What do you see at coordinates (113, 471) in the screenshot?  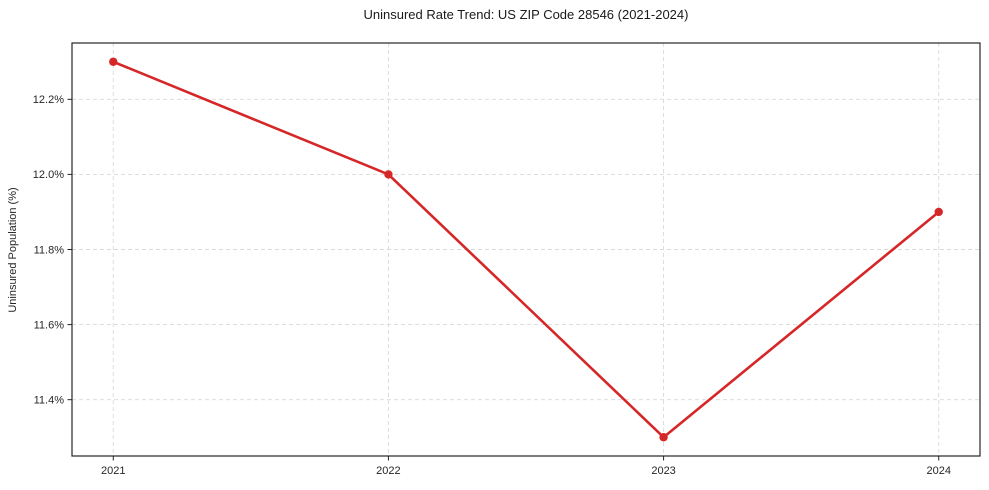 I see `x-tick-label: 2021` at bounding box center [113, 471].